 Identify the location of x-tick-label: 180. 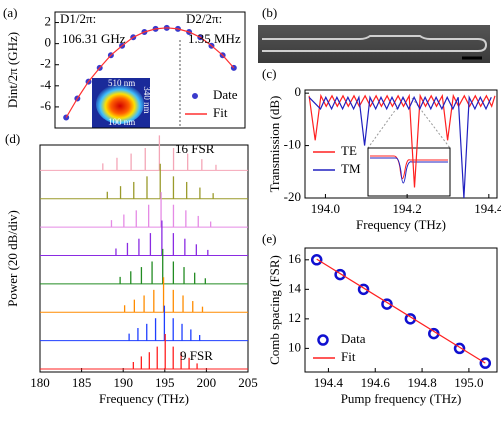
(40, 382).